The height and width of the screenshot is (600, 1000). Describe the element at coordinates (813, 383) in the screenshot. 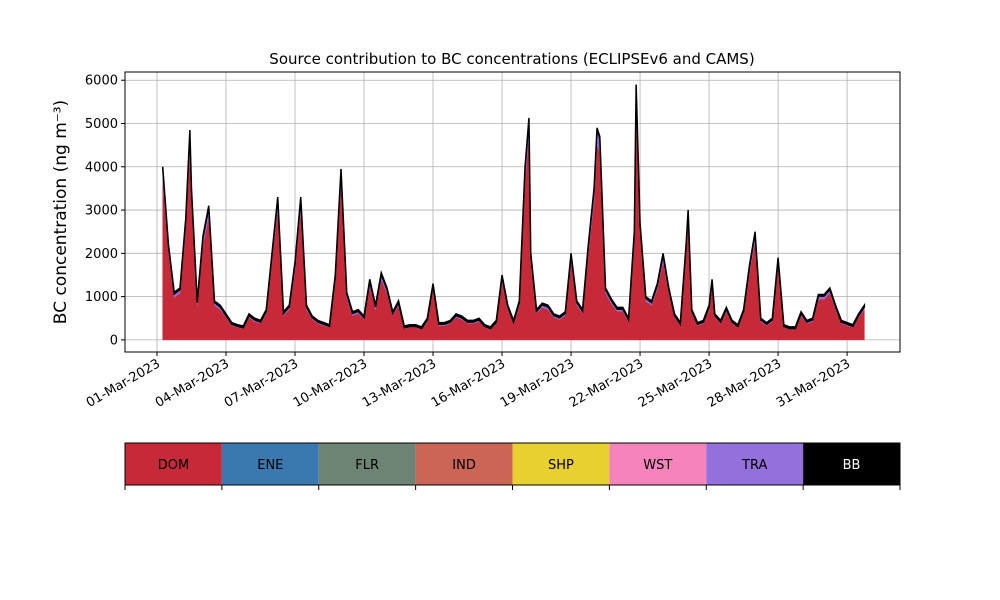

I see `x-tick-label: 31-Mar-2023` at that location.